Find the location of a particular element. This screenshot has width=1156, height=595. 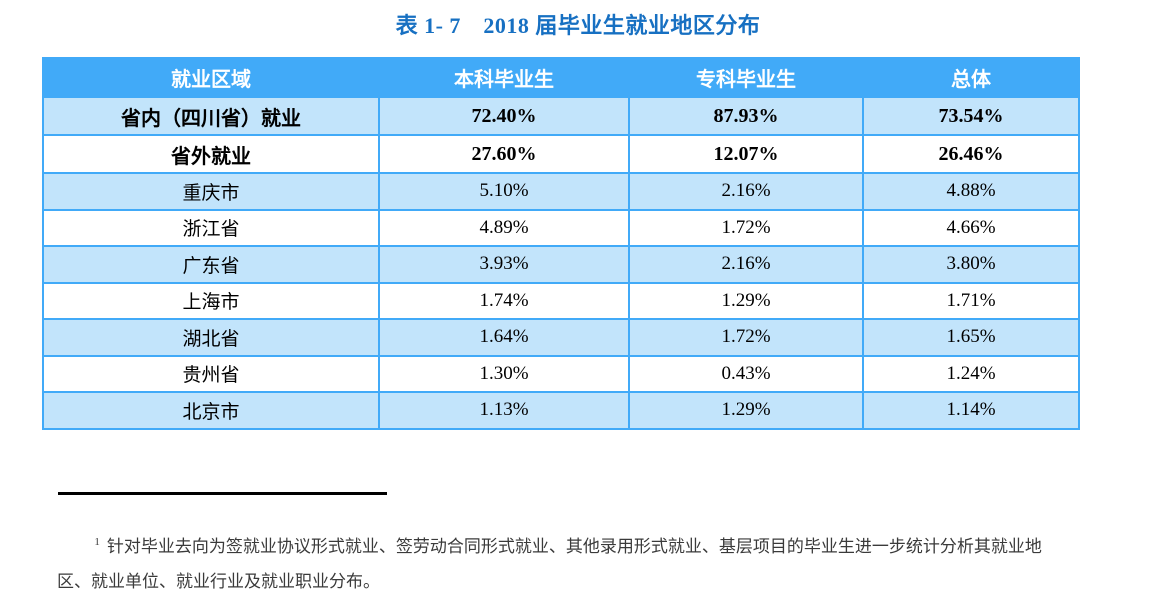

total-cell: 1.65% is located at coordinates (971, 337).